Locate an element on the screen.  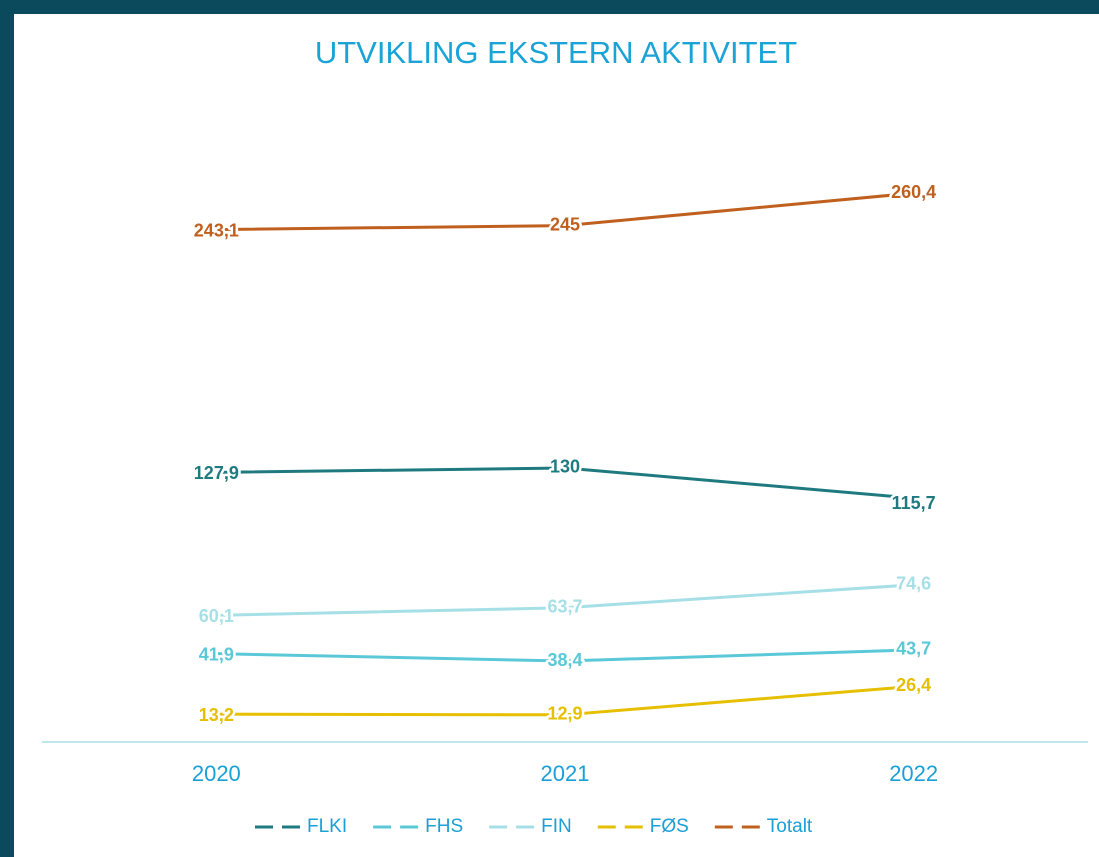
data-label: 41,9 is located at coordinates (216, 654).